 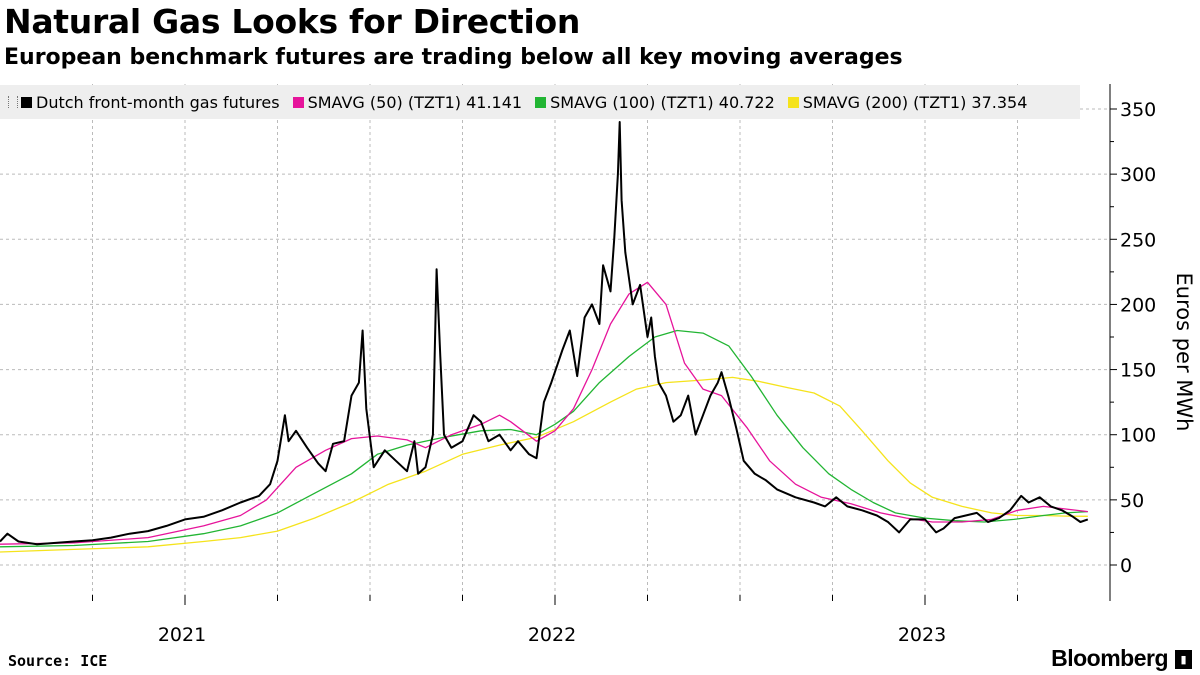 I want to click on y-tick-label: 50, so click(x=1132, y=501).